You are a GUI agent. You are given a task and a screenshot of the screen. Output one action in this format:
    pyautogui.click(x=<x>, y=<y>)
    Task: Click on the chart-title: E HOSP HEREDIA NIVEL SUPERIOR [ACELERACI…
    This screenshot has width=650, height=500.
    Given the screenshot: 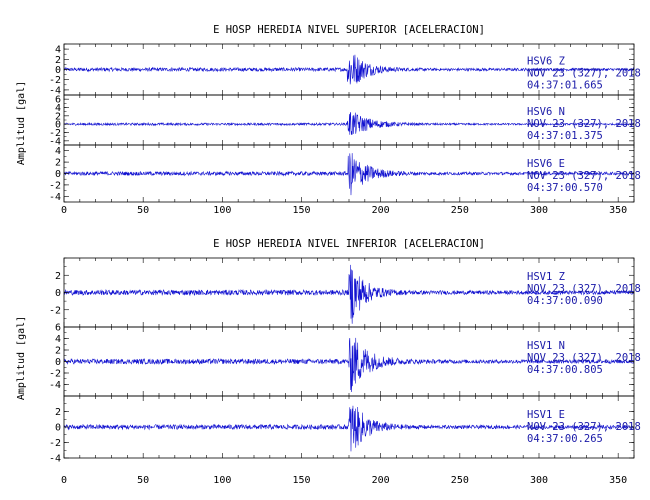 What is the action you would take?
    pyautogui.click(x=349, y=30)
    